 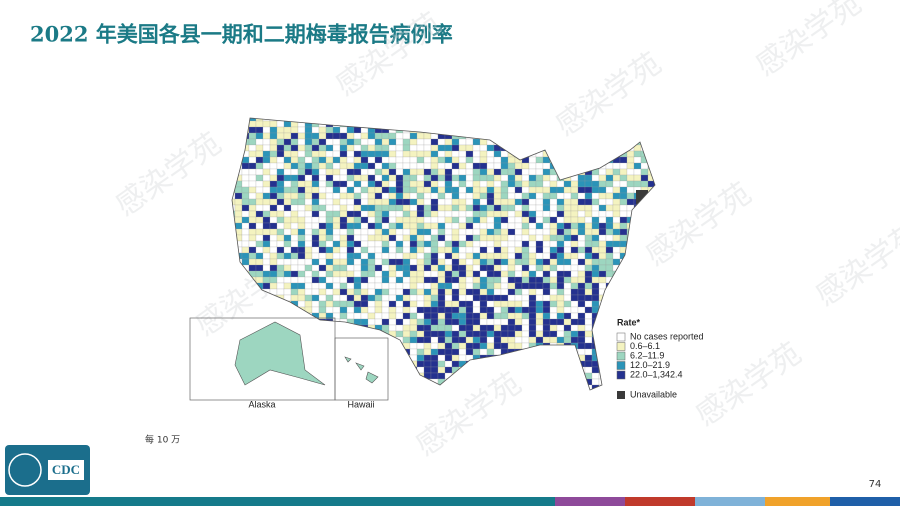 I want to click on legend-swatch, so click(x=621, y=375).